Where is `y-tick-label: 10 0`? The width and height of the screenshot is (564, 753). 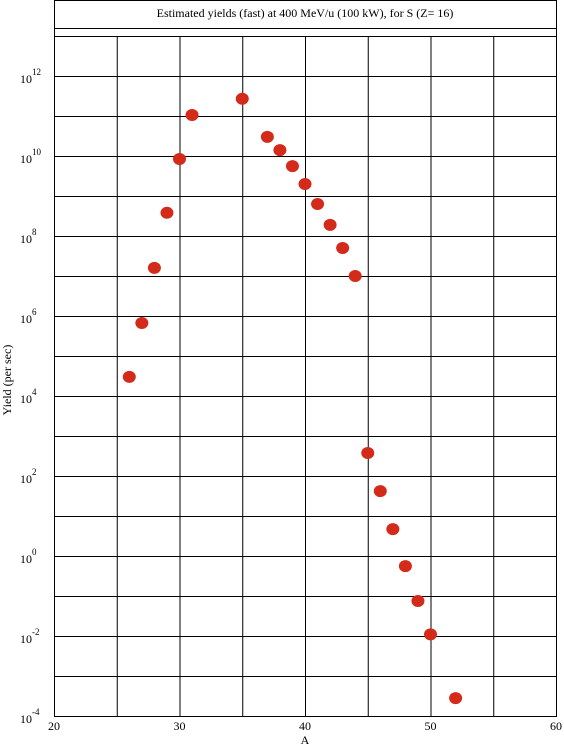 y-tick-label: 10 0 is located at coordinates (28, 556).